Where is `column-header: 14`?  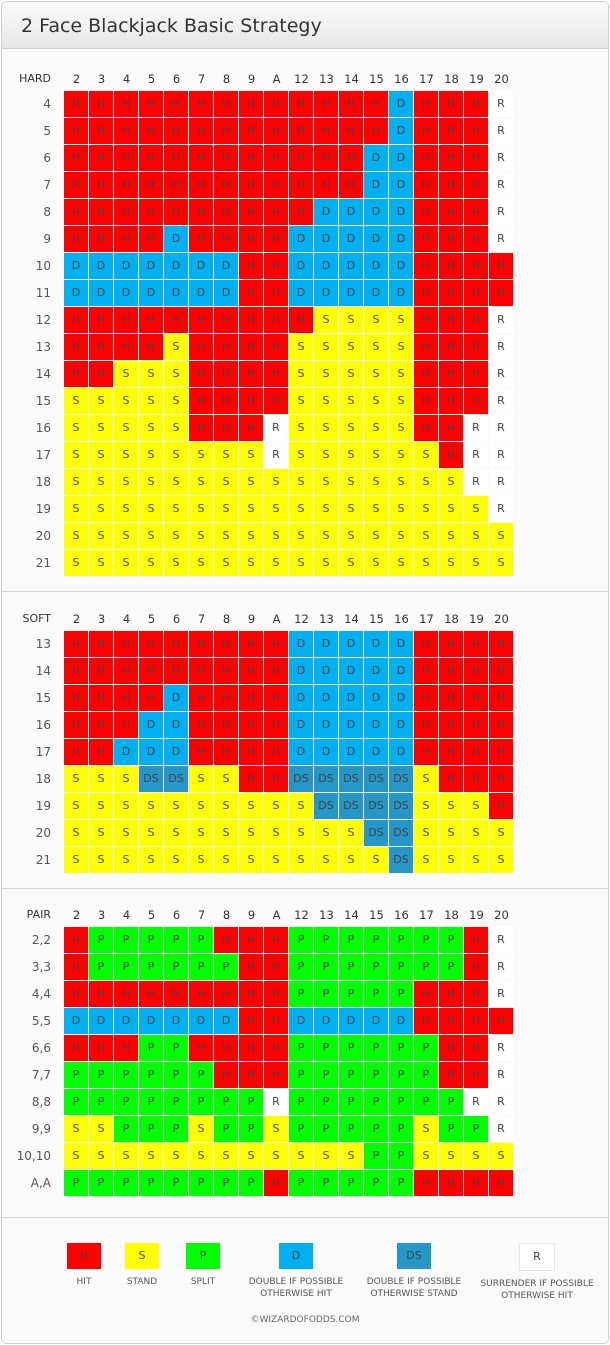 column-header: 14 is located at coordinates (351, 619).